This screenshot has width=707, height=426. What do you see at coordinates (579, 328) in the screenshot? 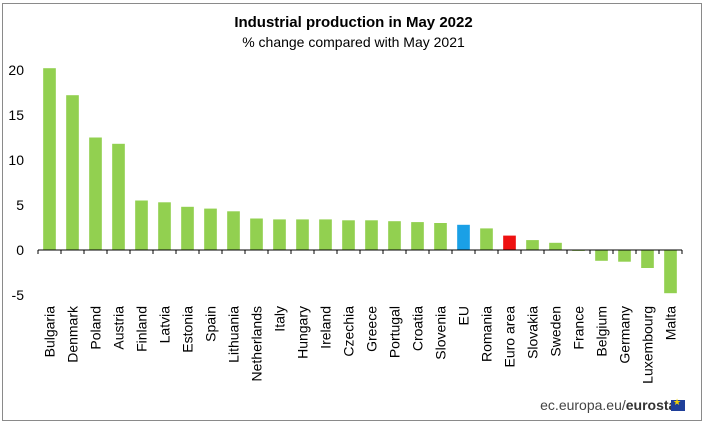
I see `category-label: France` at bounding box center [579, 328].